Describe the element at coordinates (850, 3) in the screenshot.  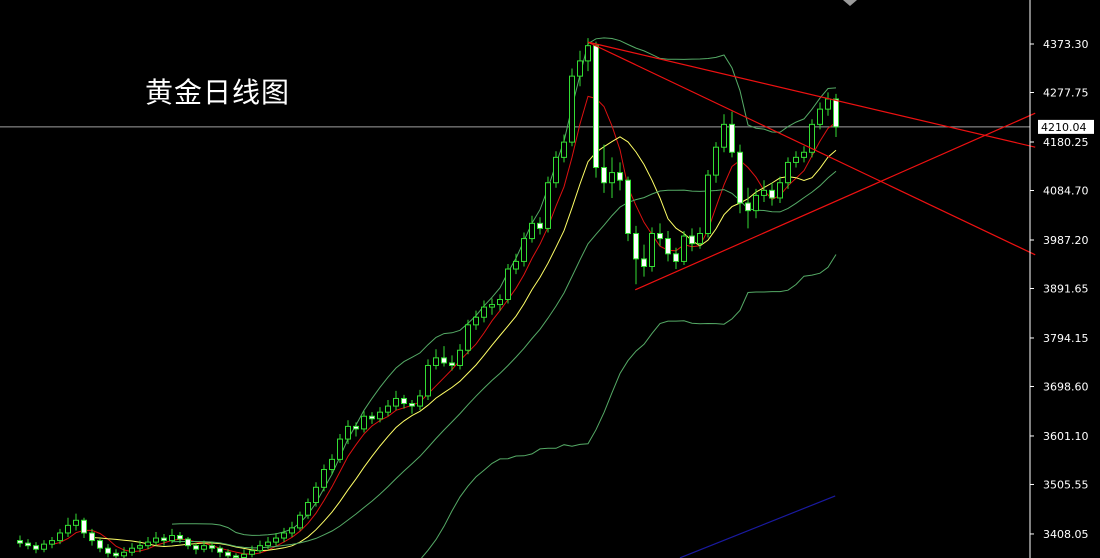
I see `chart-shift-marker-icon` at that location.